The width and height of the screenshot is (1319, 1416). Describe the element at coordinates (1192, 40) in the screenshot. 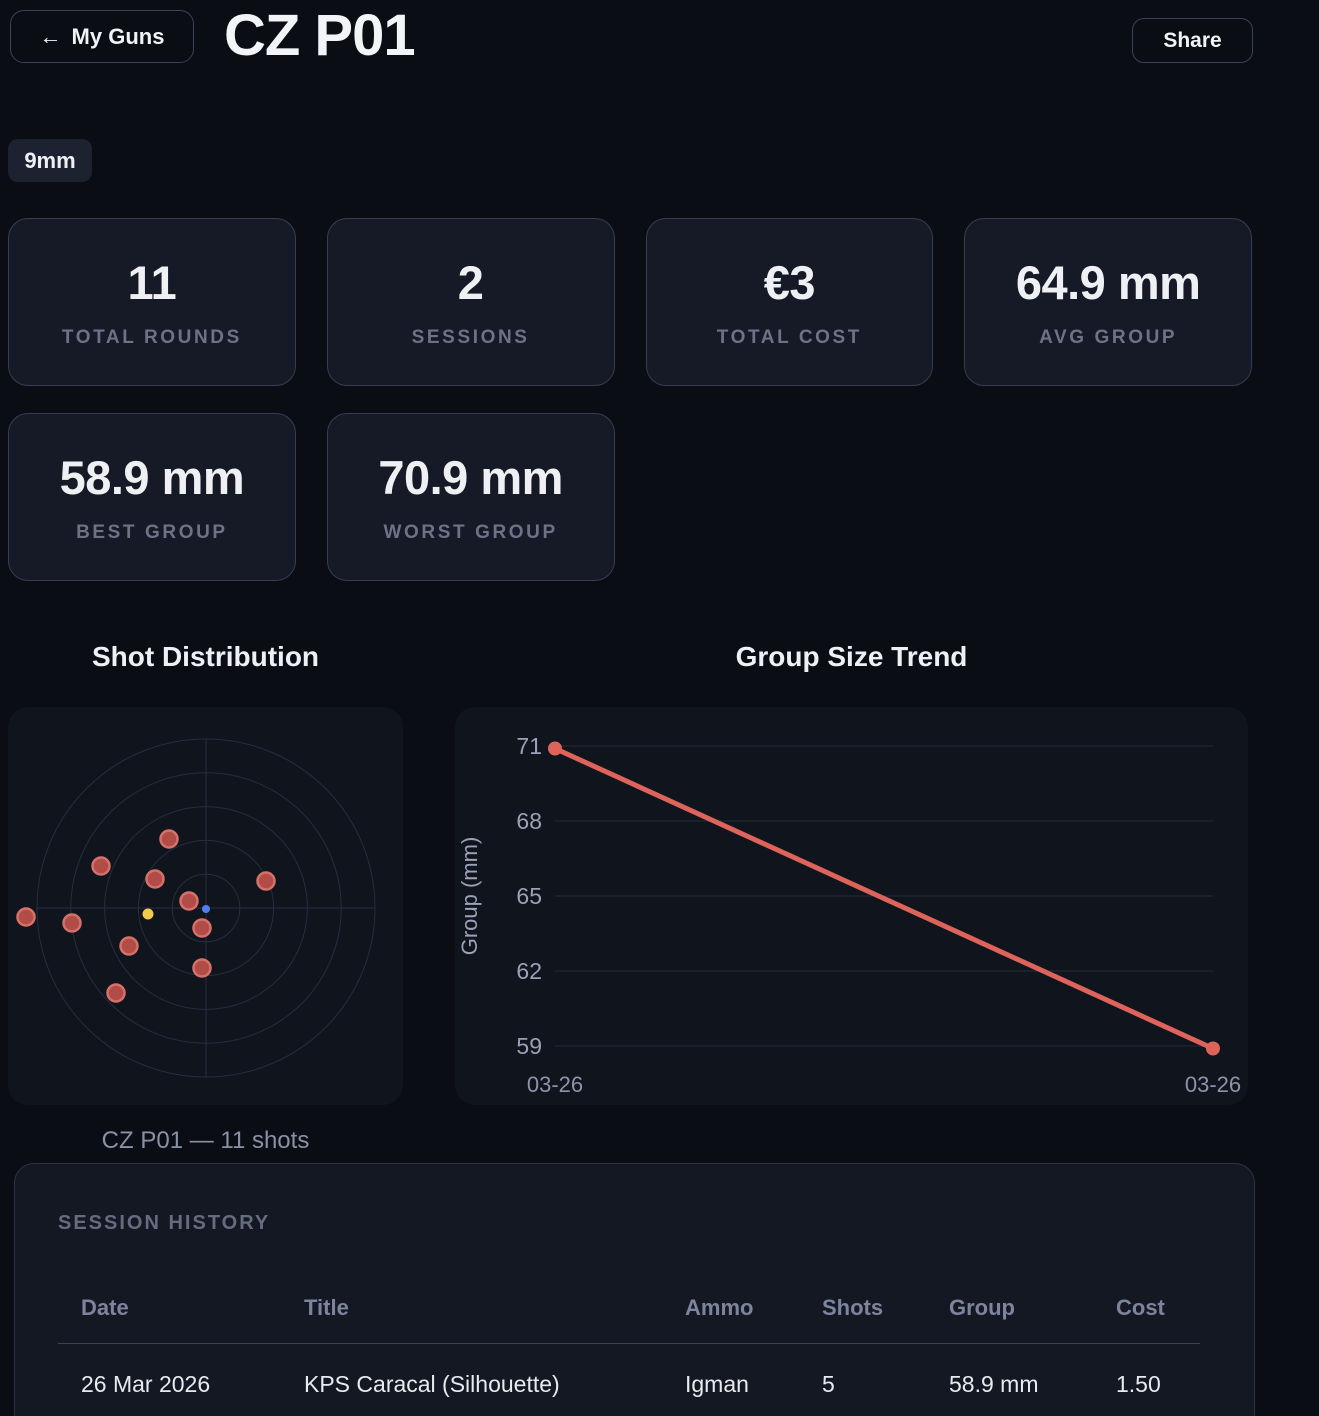

I see `share-button: Share` at that location.